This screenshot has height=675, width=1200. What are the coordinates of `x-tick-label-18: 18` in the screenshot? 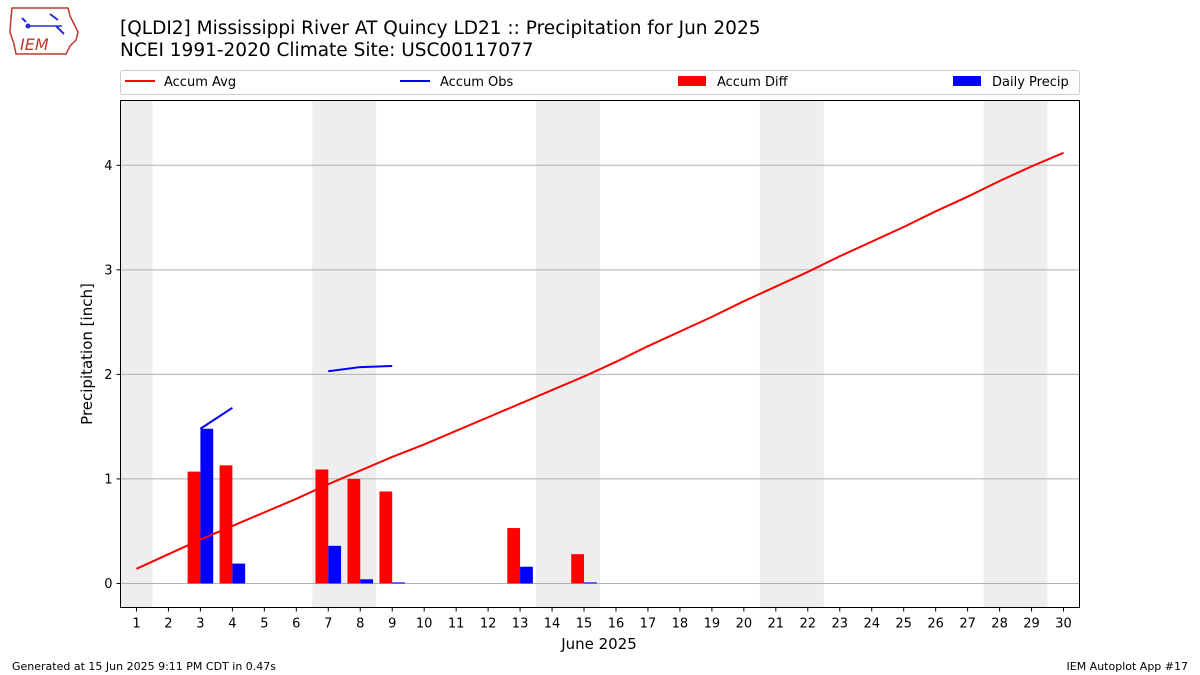 It's located at (680, 624).